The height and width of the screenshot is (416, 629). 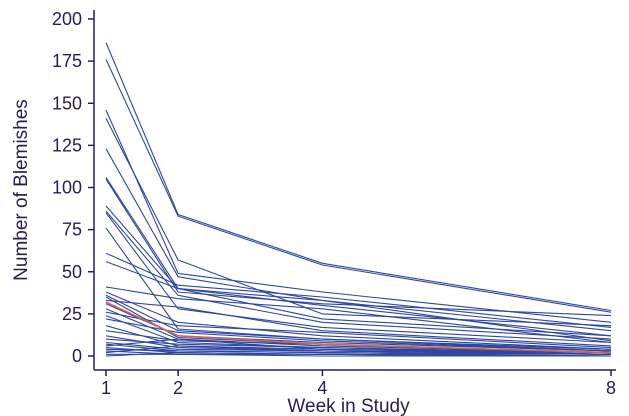 I want to click on y-tick-label: 100, so click(x=67, y=188).